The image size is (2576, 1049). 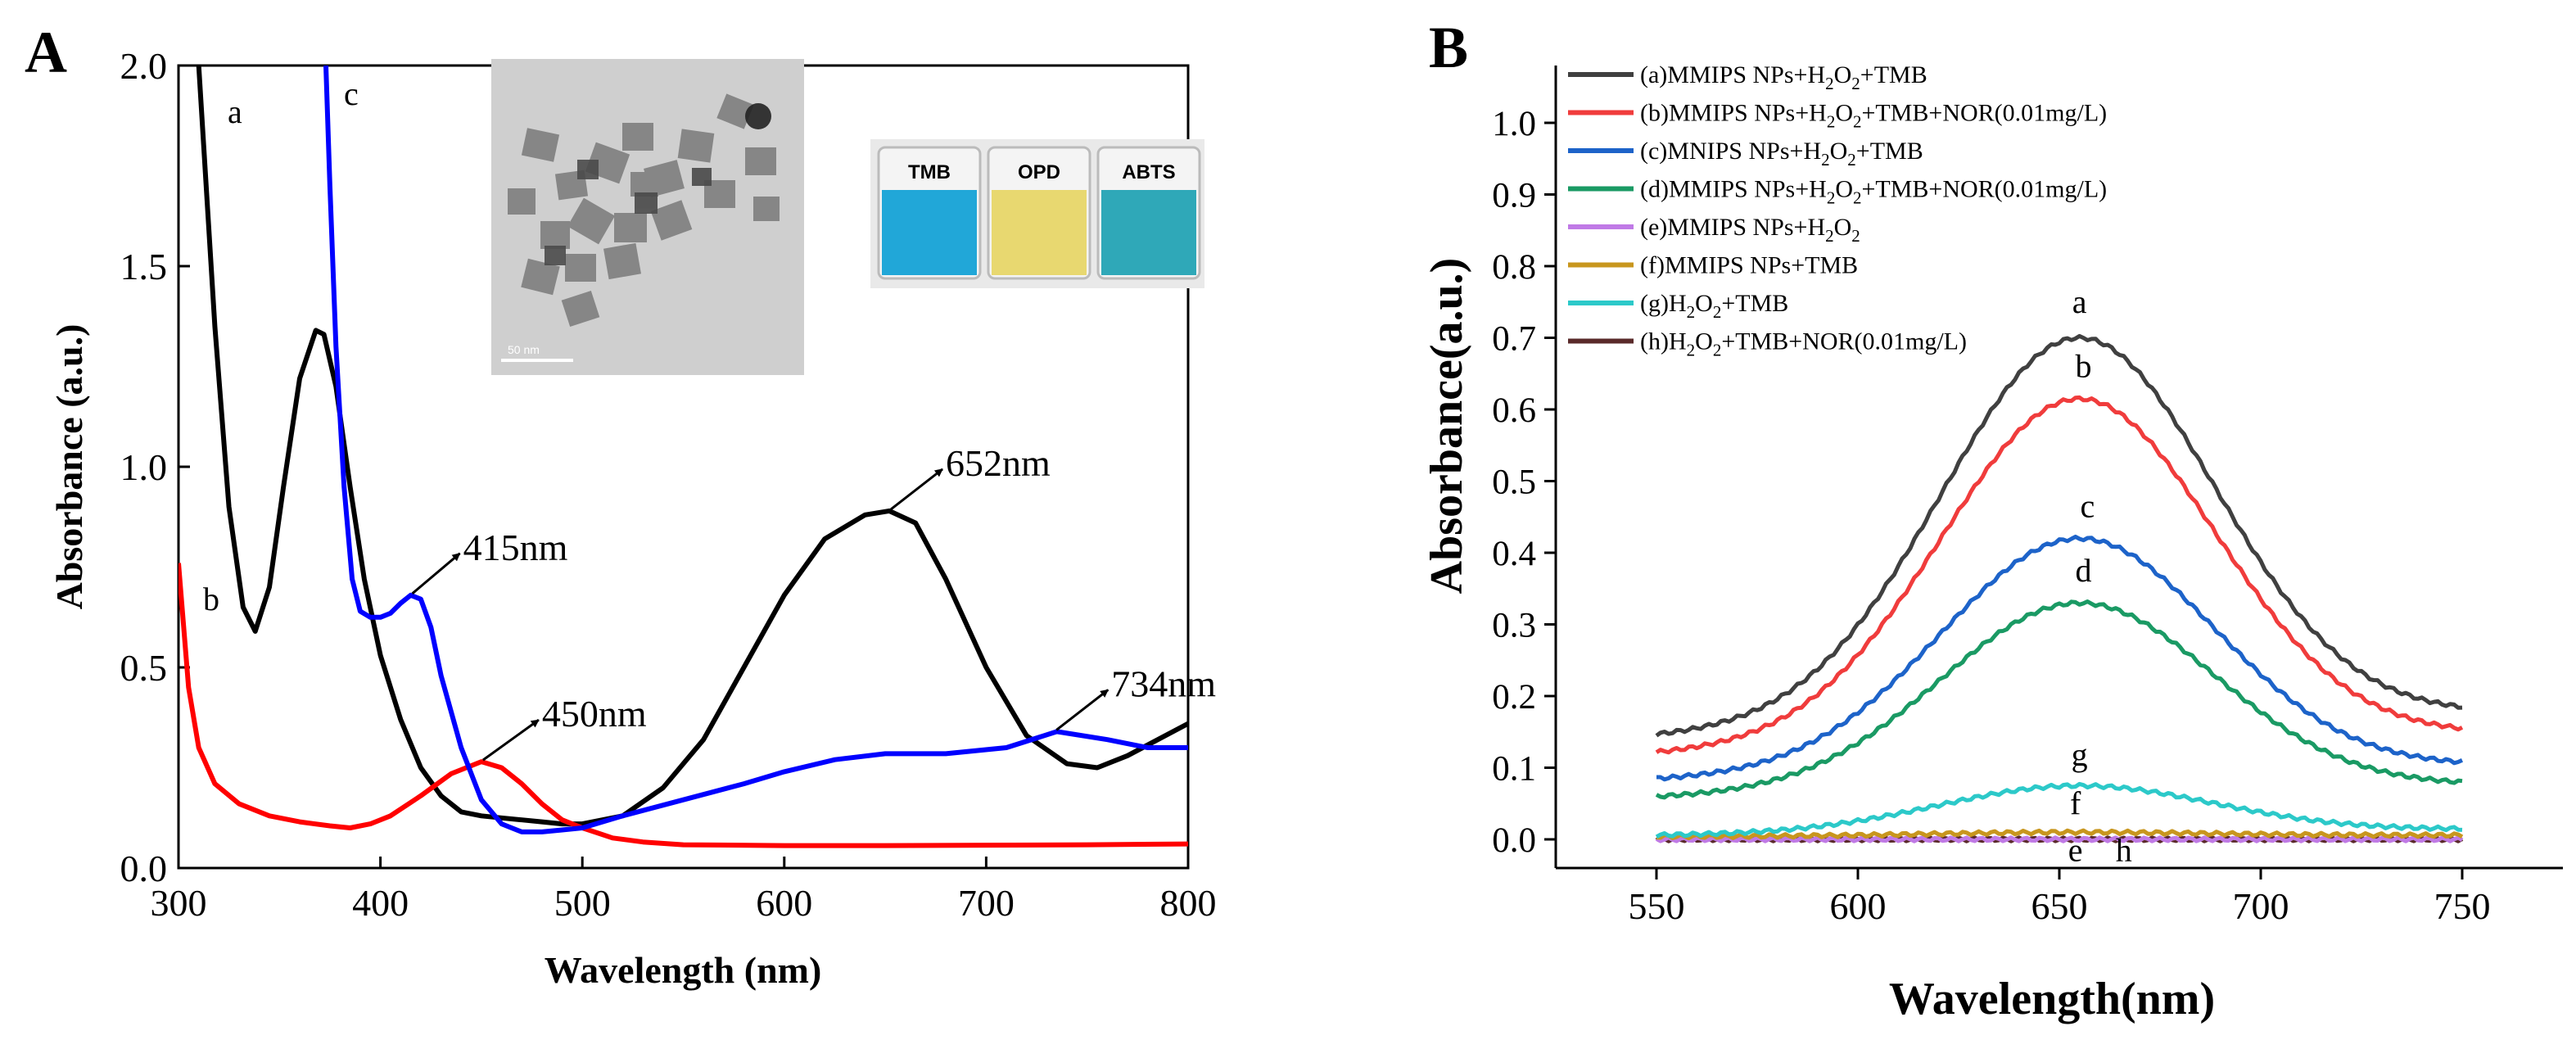 I want to click on panel-b-ylabel: Absorbance(a.u.), so click(x=1446, y=427).